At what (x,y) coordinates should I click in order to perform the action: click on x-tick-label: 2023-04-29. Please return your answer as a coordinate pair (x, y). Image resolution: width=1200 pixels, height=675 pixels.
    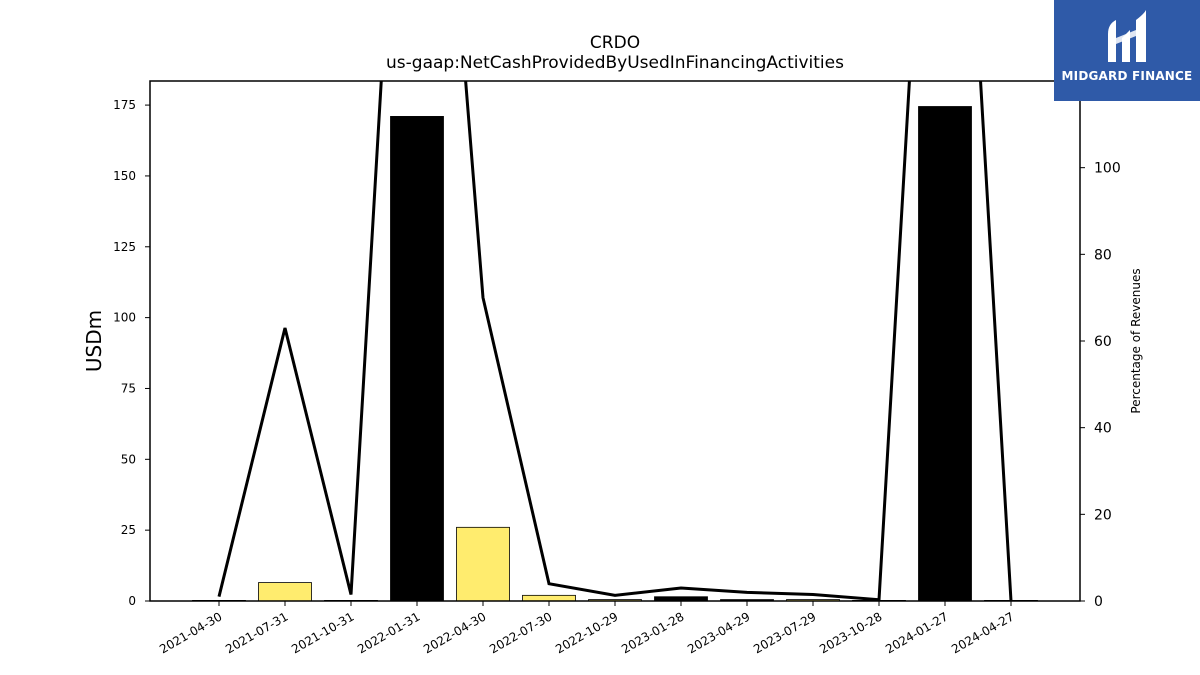
    Looking at the image, I should click on (718, 632).